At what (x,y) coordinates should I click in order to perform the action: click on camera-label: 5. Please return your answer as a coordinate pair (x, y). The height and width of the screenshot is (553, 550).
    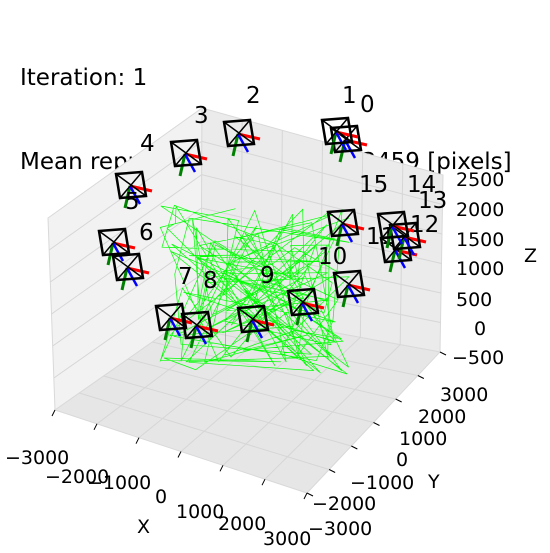
    Looking at the image, I should click on (132, 202).